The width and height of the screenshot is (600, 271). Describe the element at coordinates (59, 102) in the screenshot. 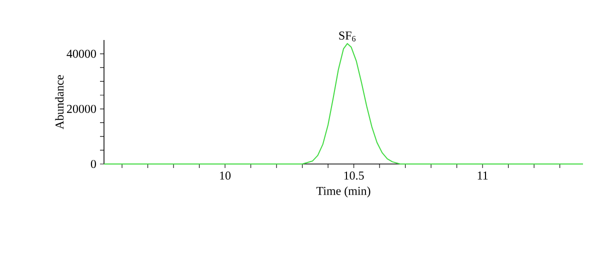

I see `y-axis-title: Abundance` at that location.